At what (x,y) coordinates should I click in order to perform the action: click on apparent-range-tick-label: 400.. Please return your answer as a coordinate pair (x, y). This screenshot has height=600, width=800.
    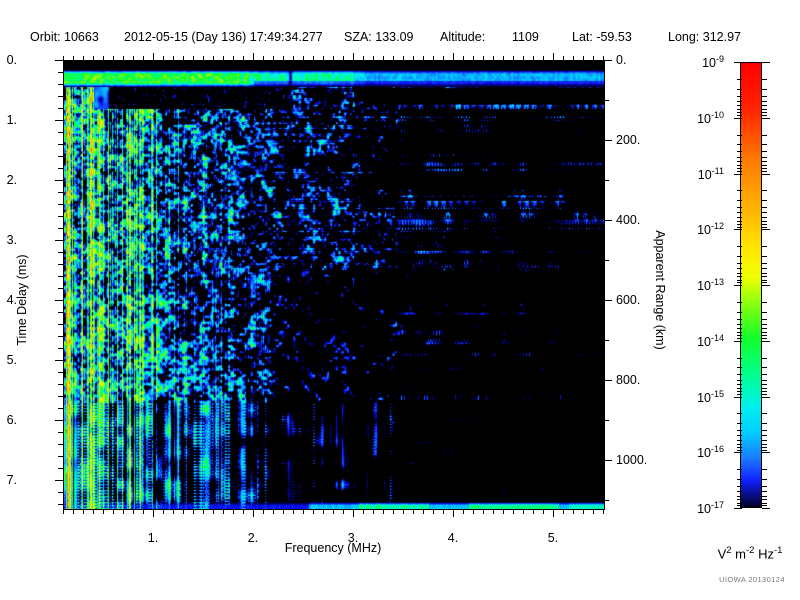
    Looking at the image, I should click on (628, 220).